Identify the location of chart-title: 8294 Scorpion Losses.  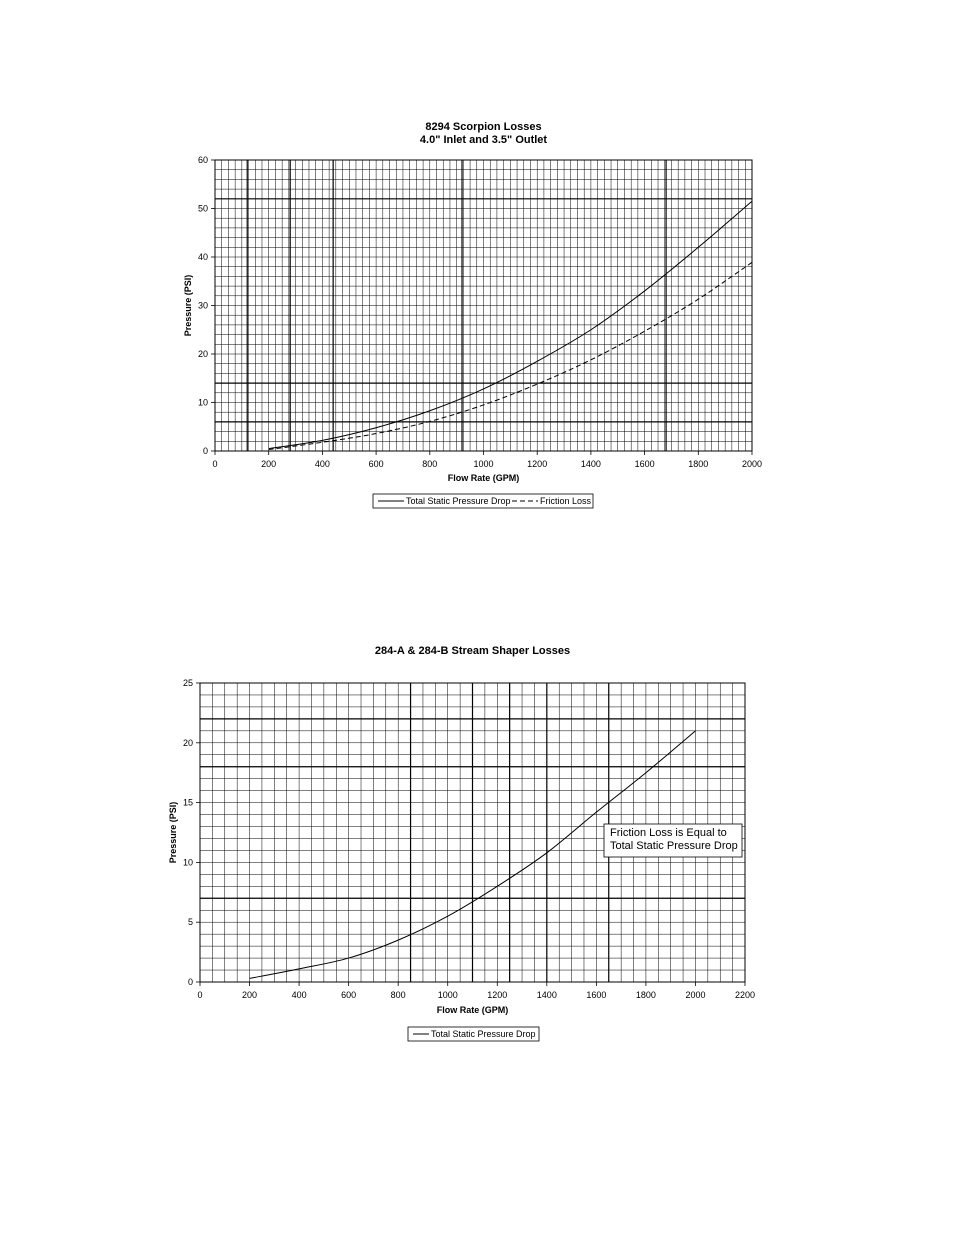
(483, 127).